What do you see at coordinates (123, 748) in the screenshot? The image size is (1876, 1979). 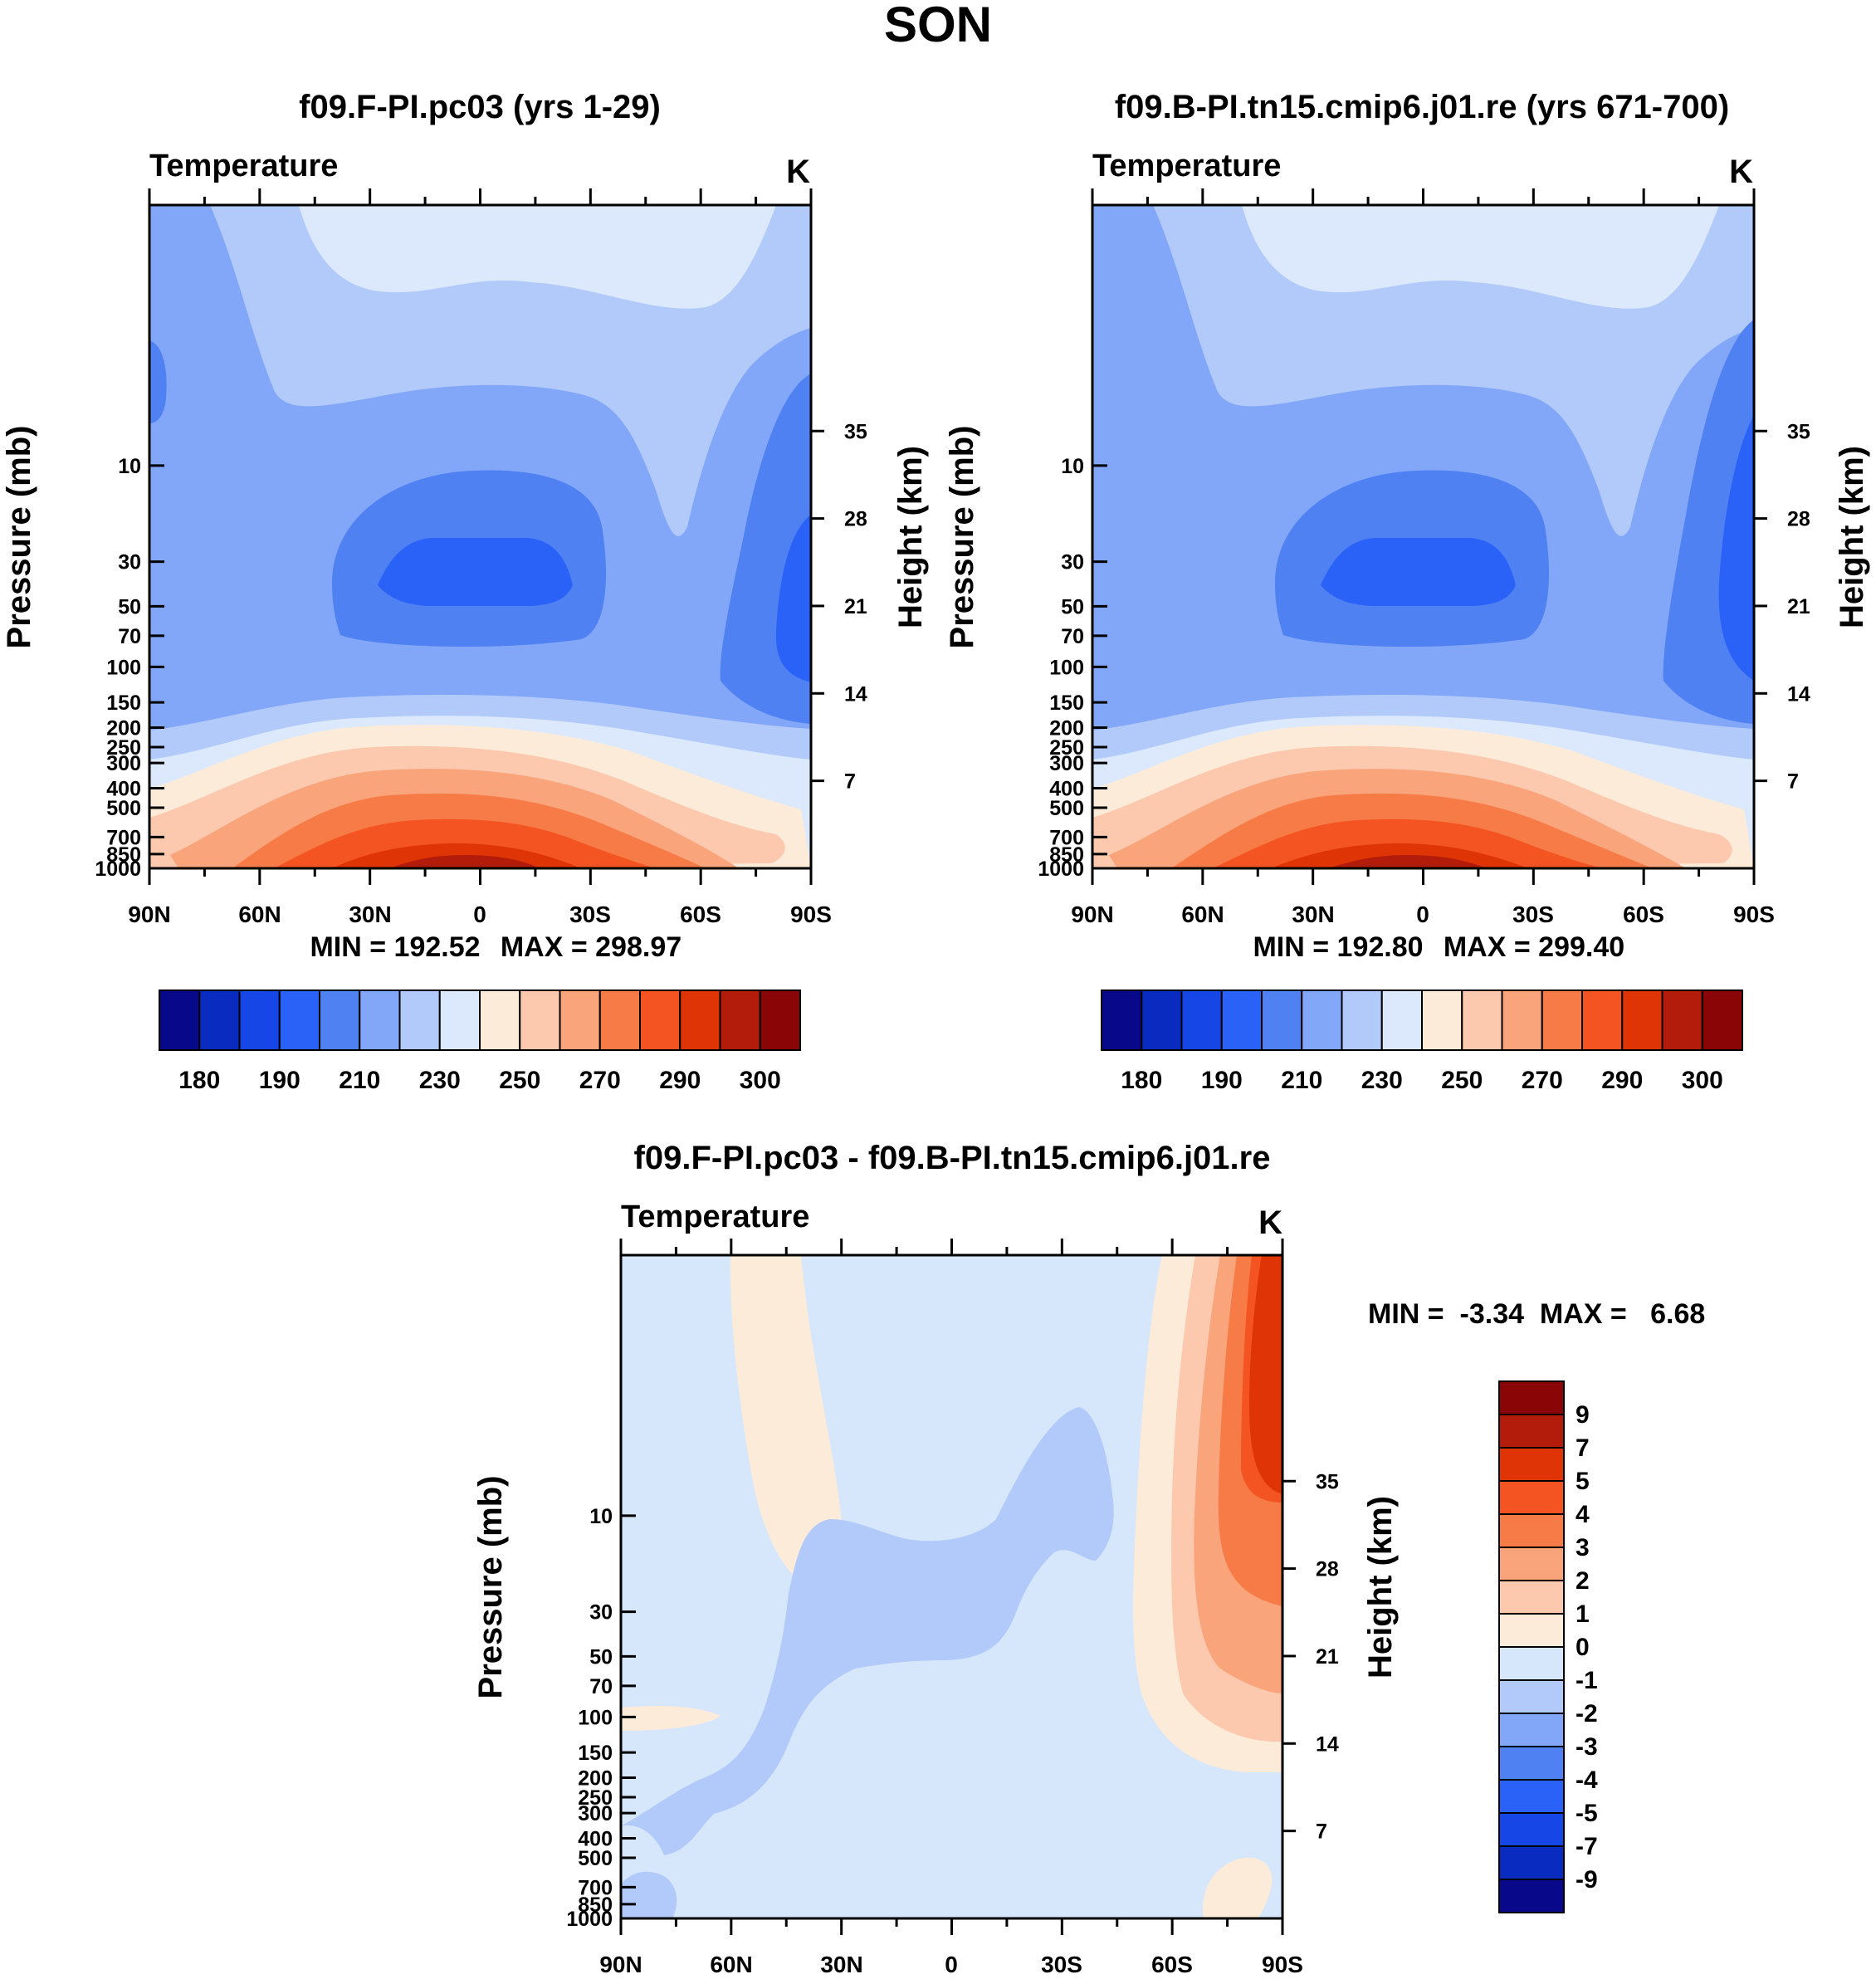 I see `y-tick-label: 250` at bounding box center [123, 748].